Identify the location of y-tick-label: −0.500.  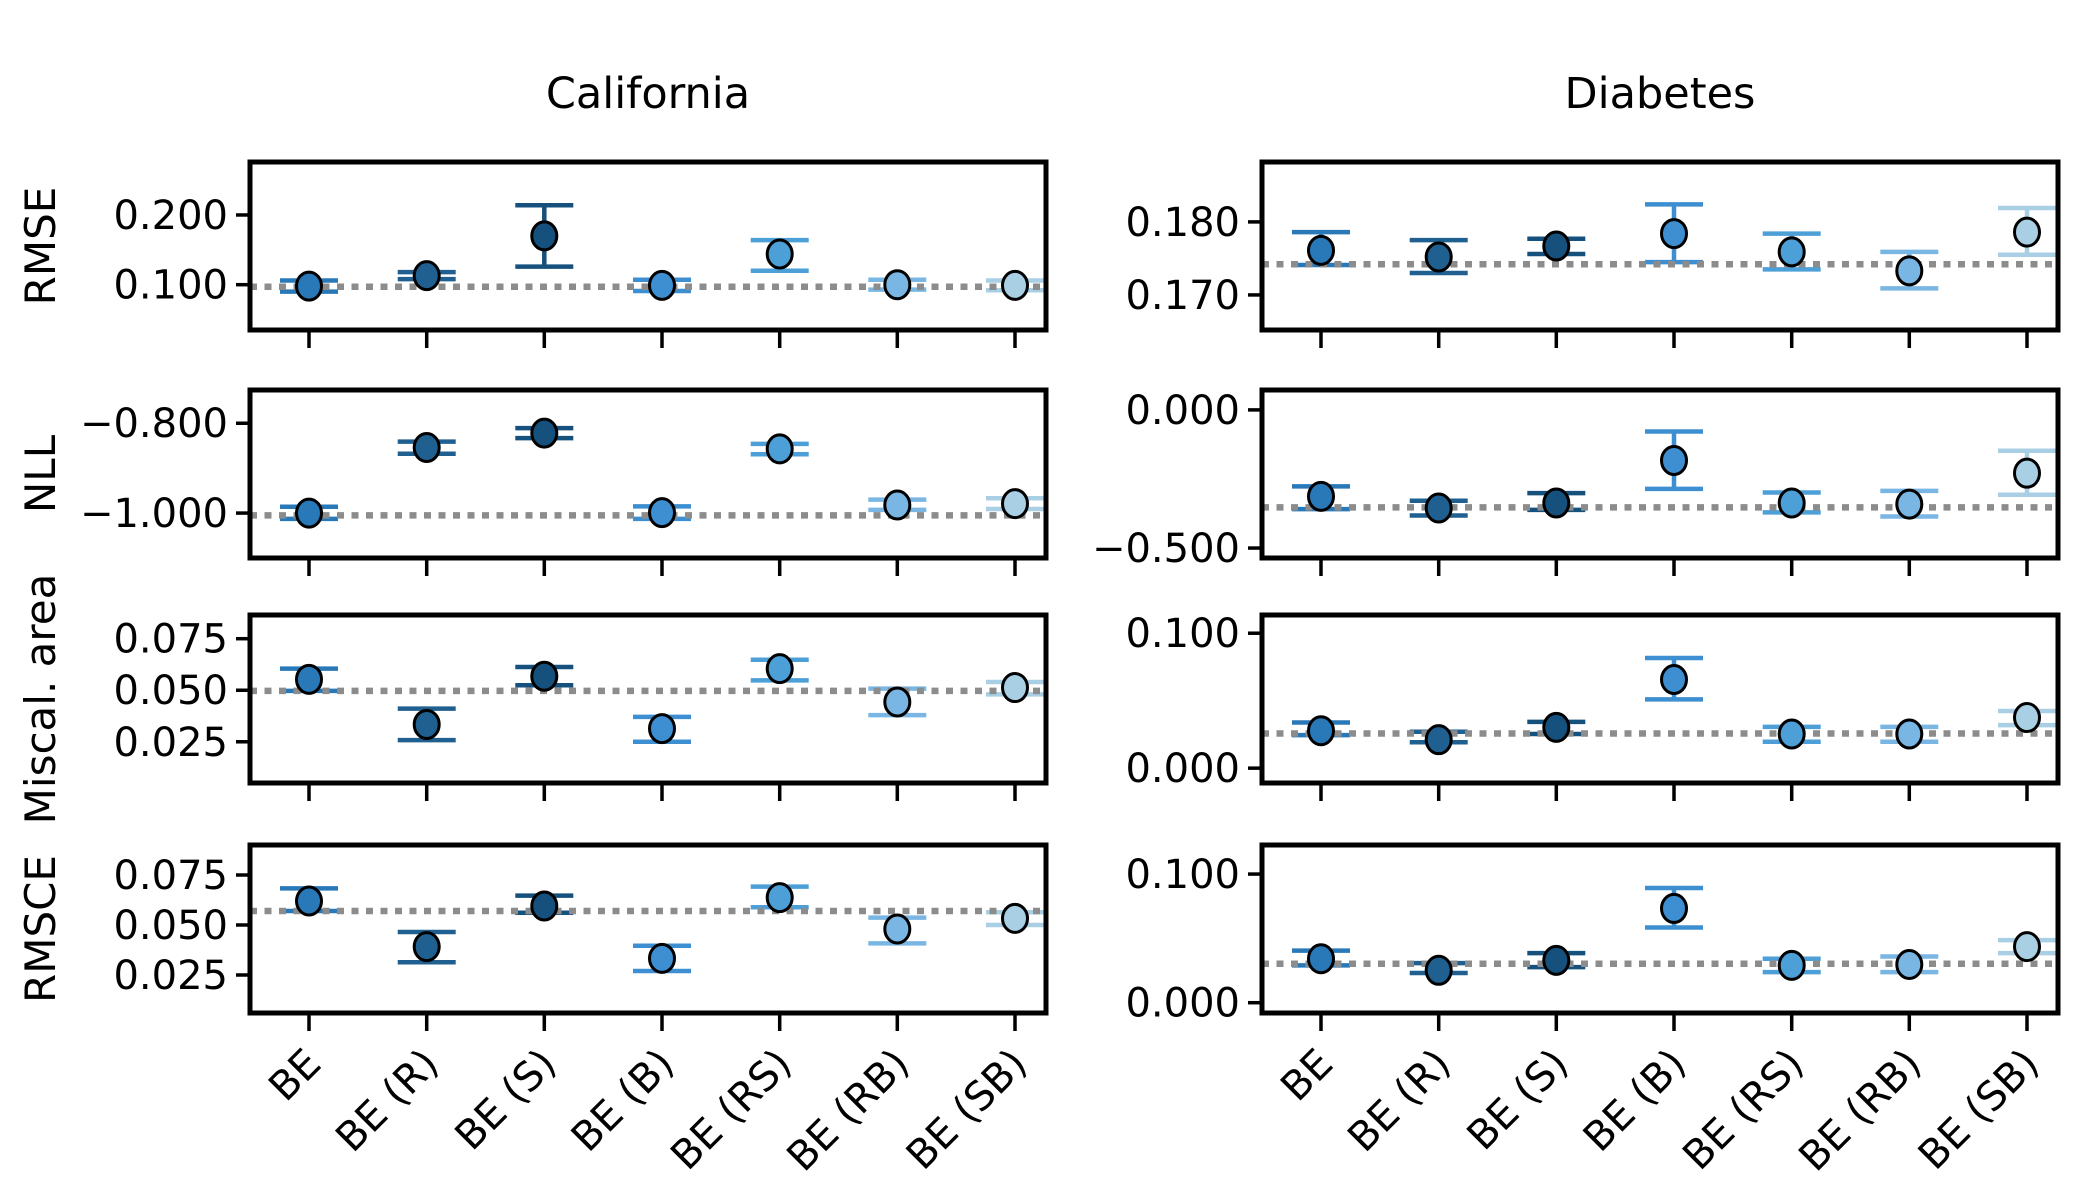
(1166, 549).